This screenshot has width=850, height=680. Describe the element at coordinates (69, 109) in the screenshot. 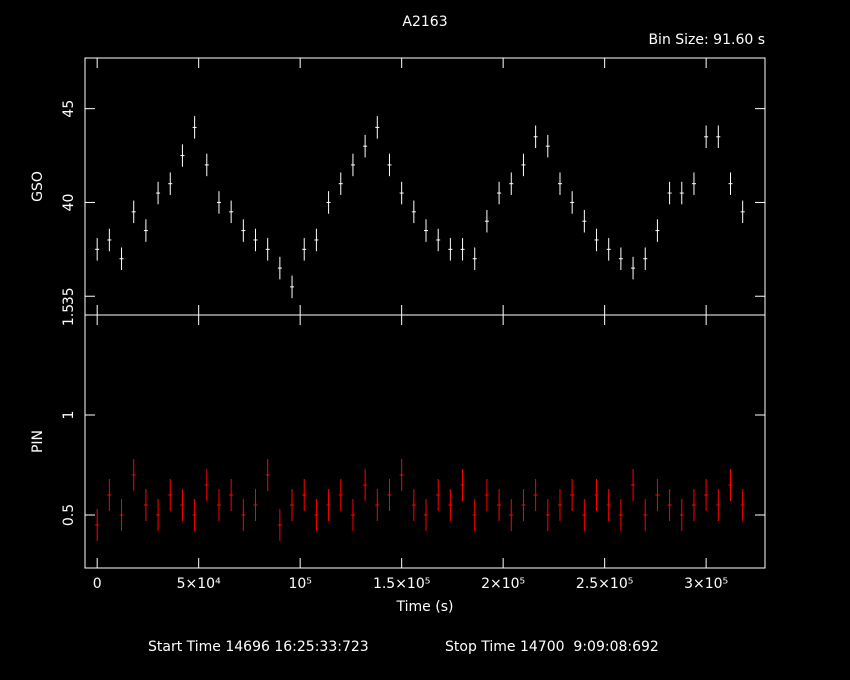

I see `y-tick-label: 45` at that location.